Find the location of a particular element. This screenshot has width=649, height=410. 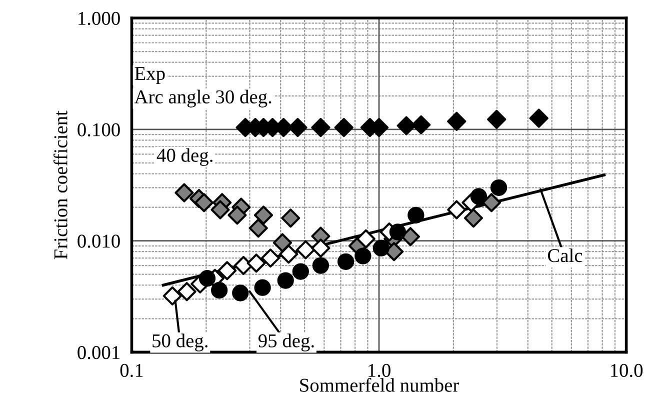

annotation: 95 deg. is located at coordinates (286, 343).